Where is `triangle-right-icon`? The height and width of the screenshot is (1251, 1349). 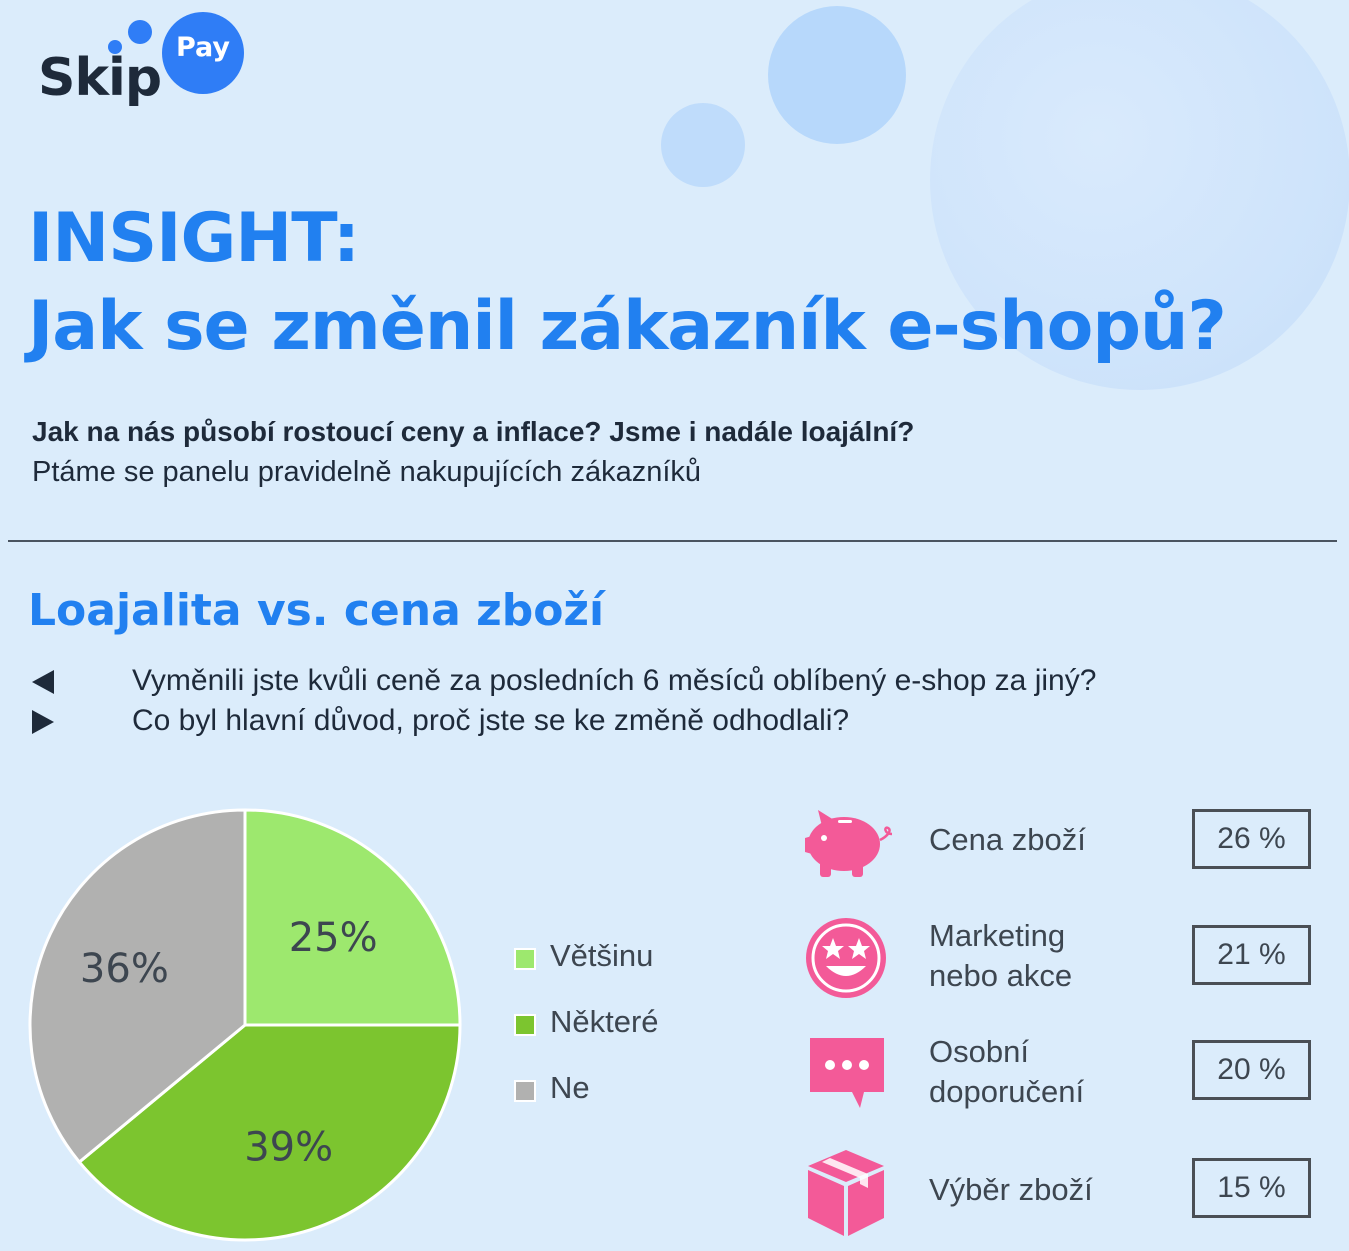
triangle-right-icon is located at coordinates (43, 722).